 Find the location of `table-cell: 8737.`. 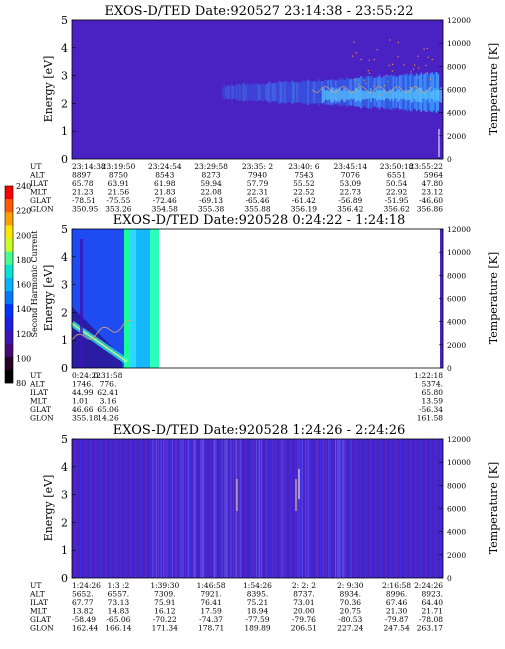

table-cell: 8737. is located at coordinates (303, 594).